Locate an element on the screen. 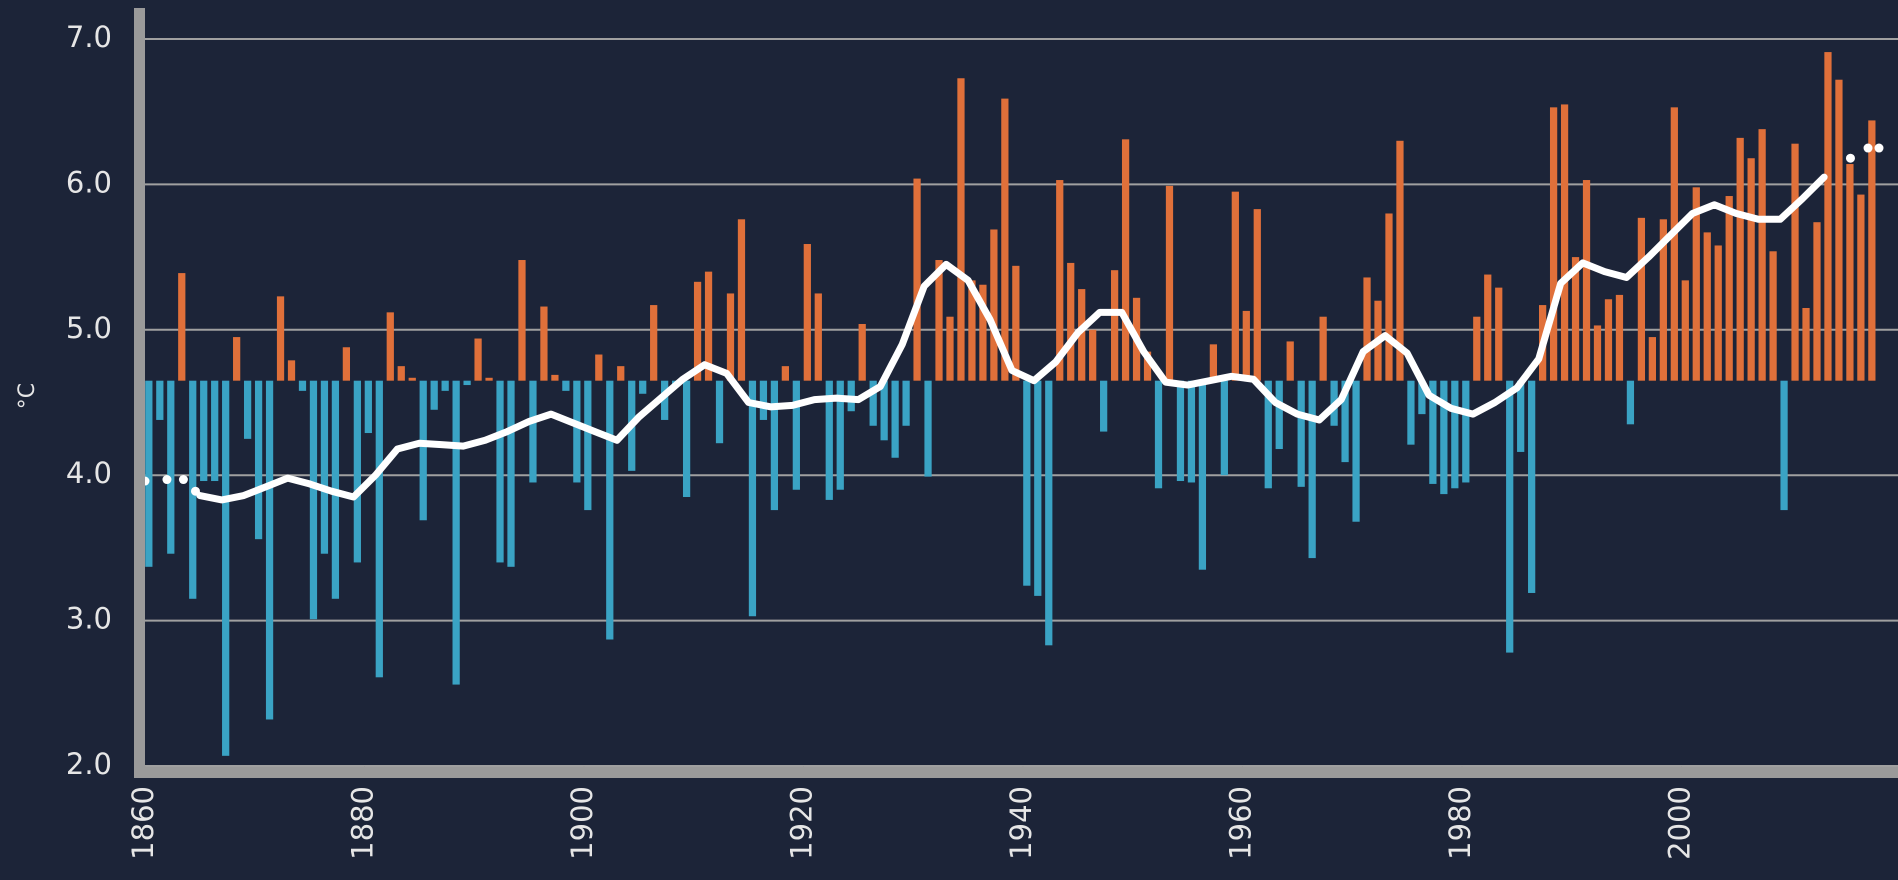  y-tick-label: 2.0 is located at coordinates (89, 764).